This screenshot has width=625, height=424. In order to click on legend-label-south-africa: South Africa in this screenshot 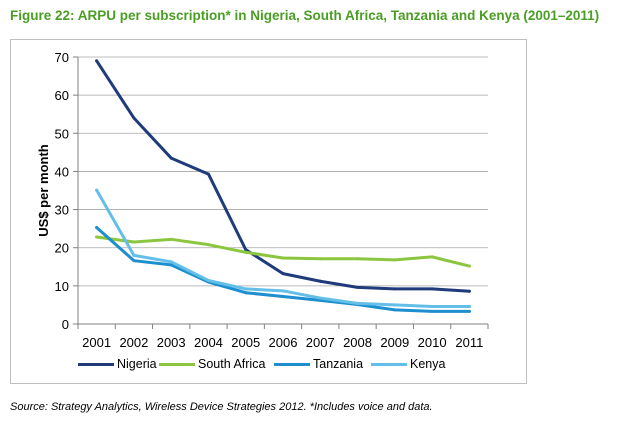, I will do `click(232, 364)`.